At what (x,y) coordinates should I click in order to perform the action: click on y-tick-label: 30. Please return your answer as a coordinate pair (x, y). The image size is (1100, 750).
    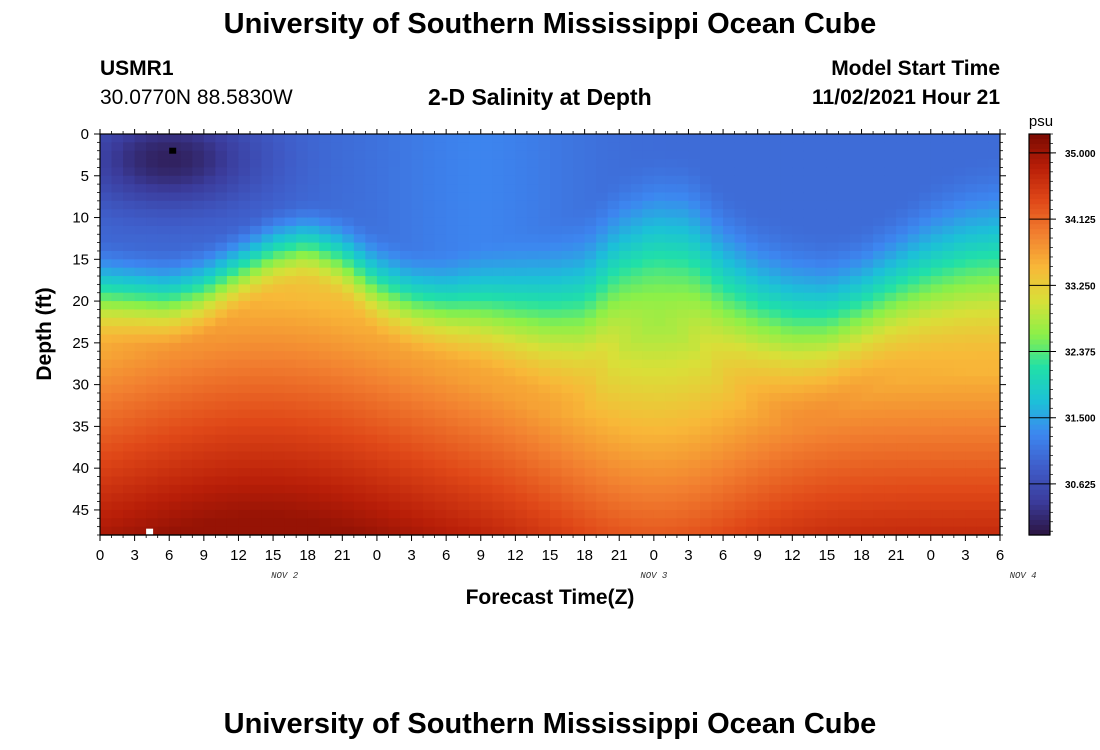
    Looking at the image, I should click on (80, 385).